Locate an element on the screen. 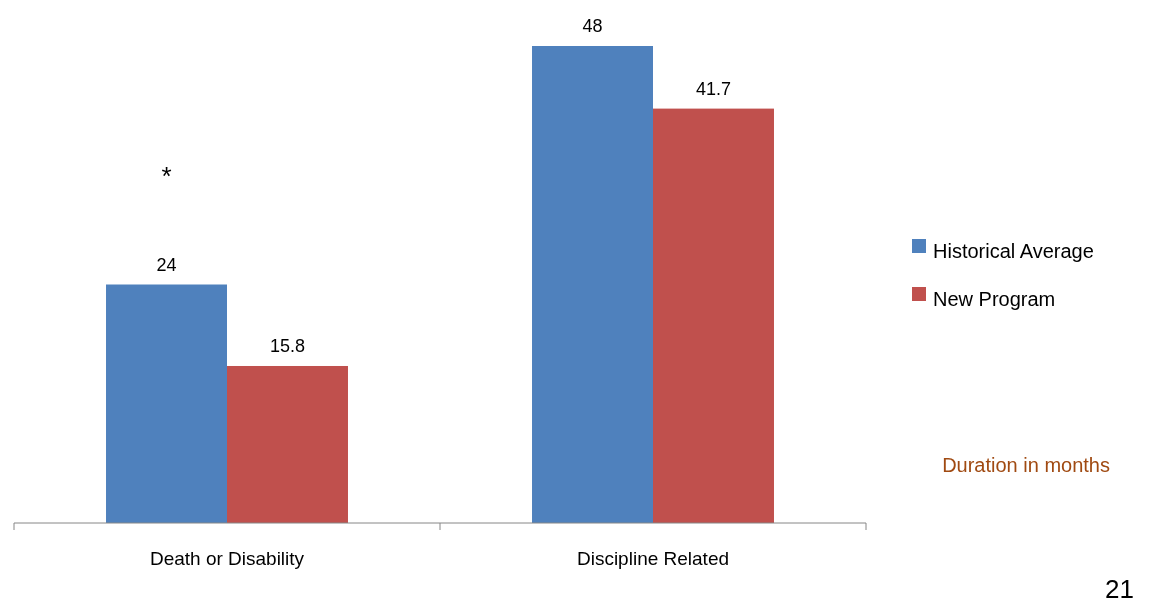 The image size is (1154, 602). annotation: * is located at coordinates (166, 176).